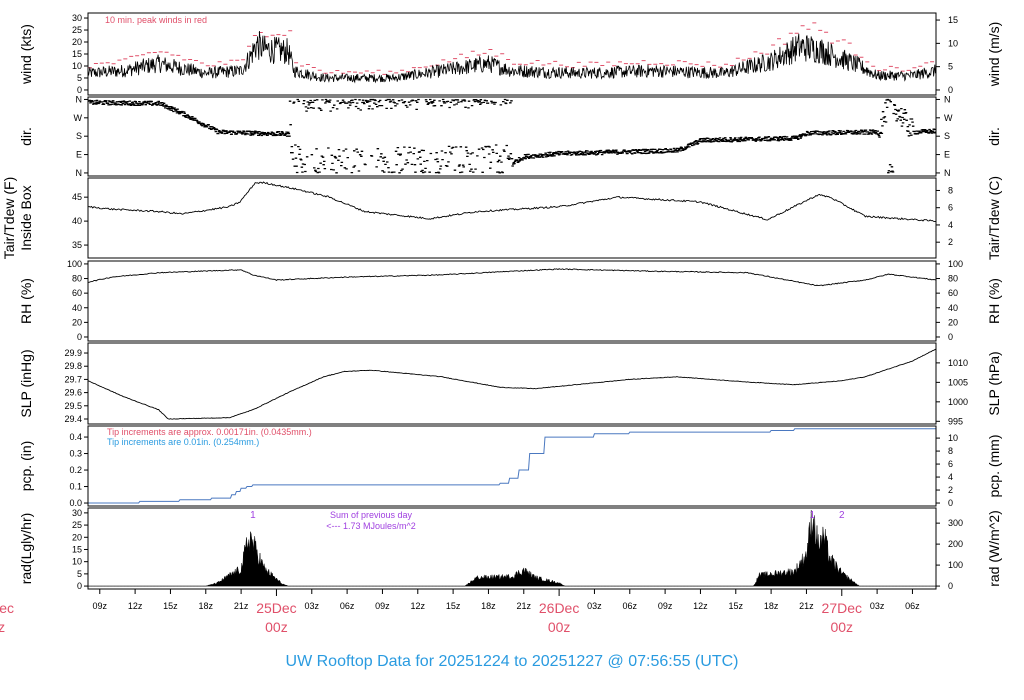 Image resolution: width=1024 pixels, height=700 pixels. Describe the element at coordinates (156, 20) in the screenshot. I see `wind-annotation: 10 min. peak winds in red` at that location.